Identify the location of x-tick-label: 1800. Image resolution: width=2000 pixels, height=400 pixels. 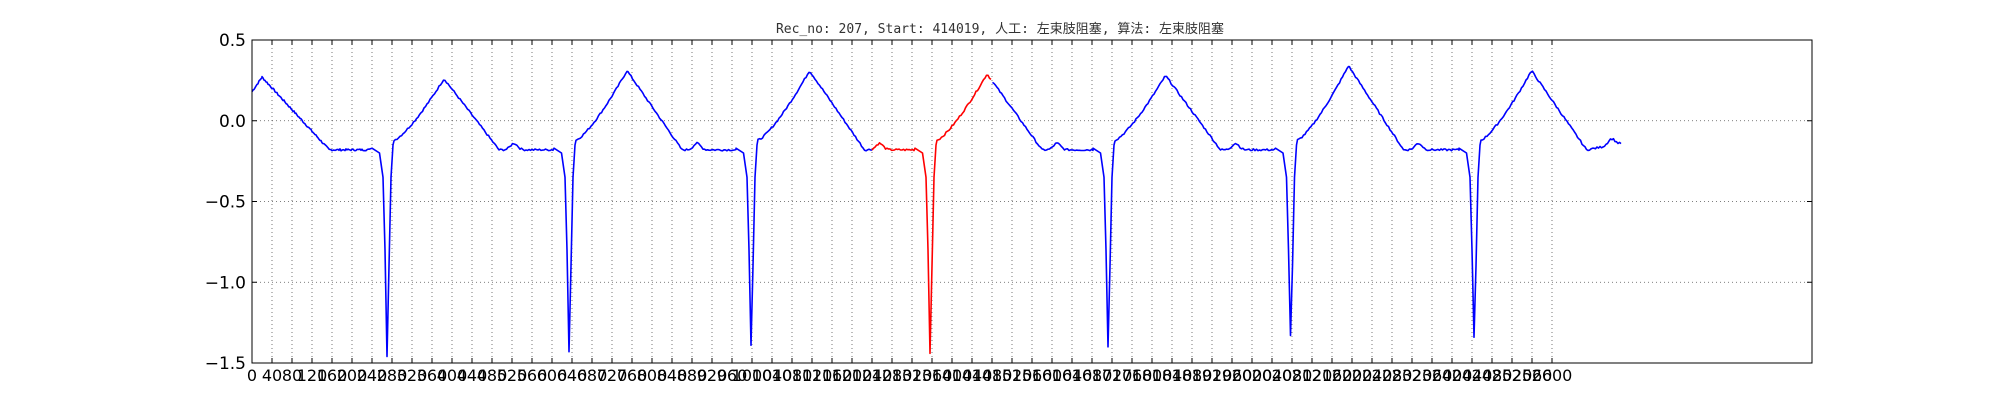
(1152, 375).